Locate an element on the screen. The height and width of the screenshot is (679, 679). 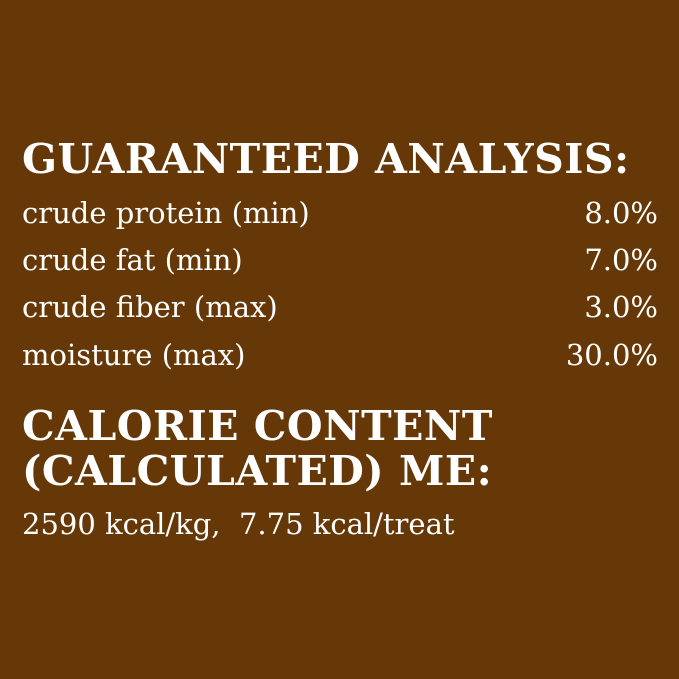
row-label: crude fiber (max) is located at coordinates (150, 307).